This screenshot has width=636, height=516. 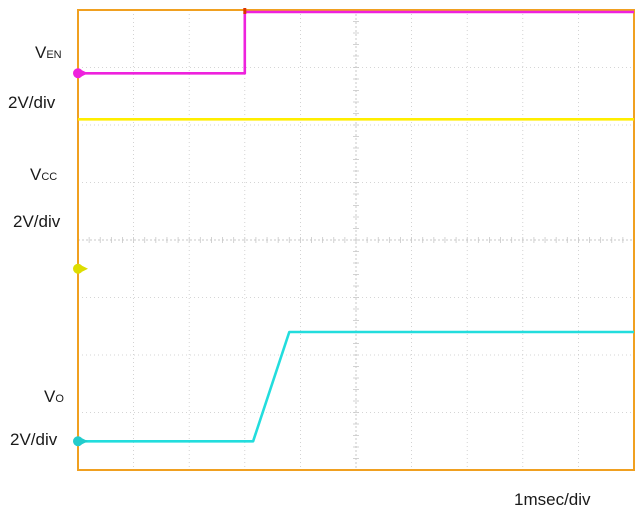 I want to click on vo-scale-label: 2V/div, so click(x=34, y=439).